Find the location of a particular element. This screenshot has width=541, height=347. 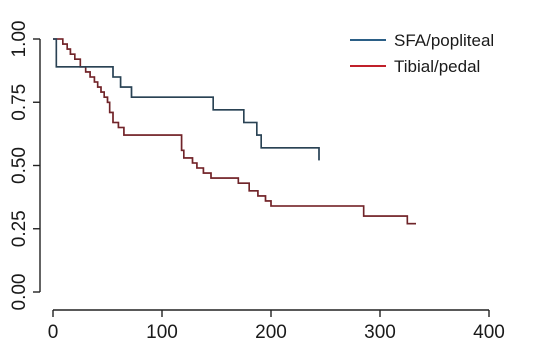

x-tick-label: 0 is located at coordinates (53, 332).